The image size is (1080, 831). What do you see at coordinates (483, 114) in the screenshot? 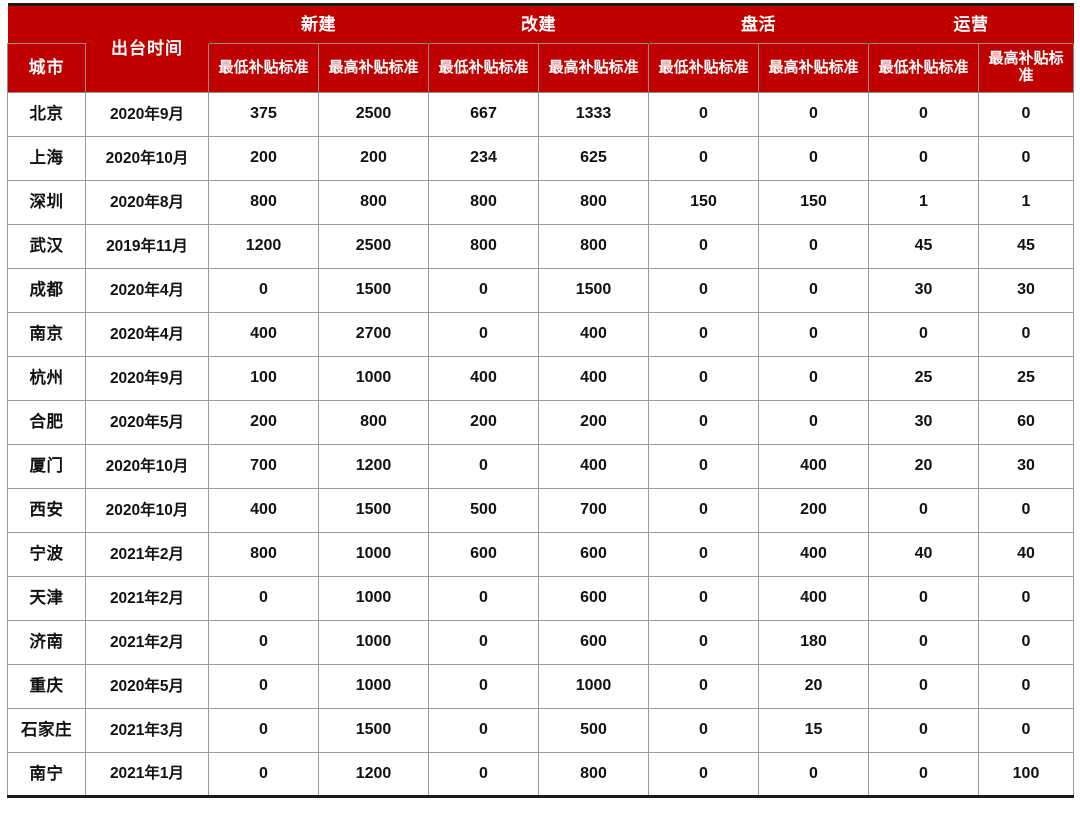
I see `cell-value: 667` at bounding box center [483, 114].